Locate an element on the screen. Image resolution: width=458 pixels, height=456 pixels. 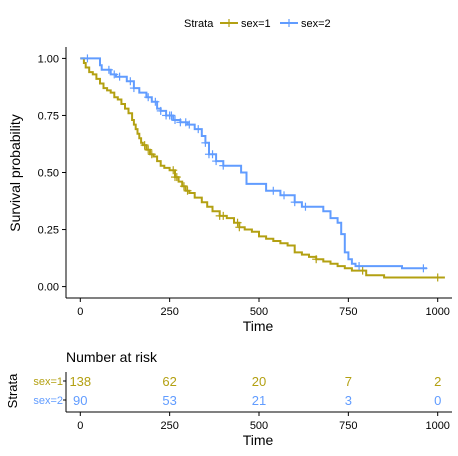
risk-count: 21 is located at coordinates (259, 400).